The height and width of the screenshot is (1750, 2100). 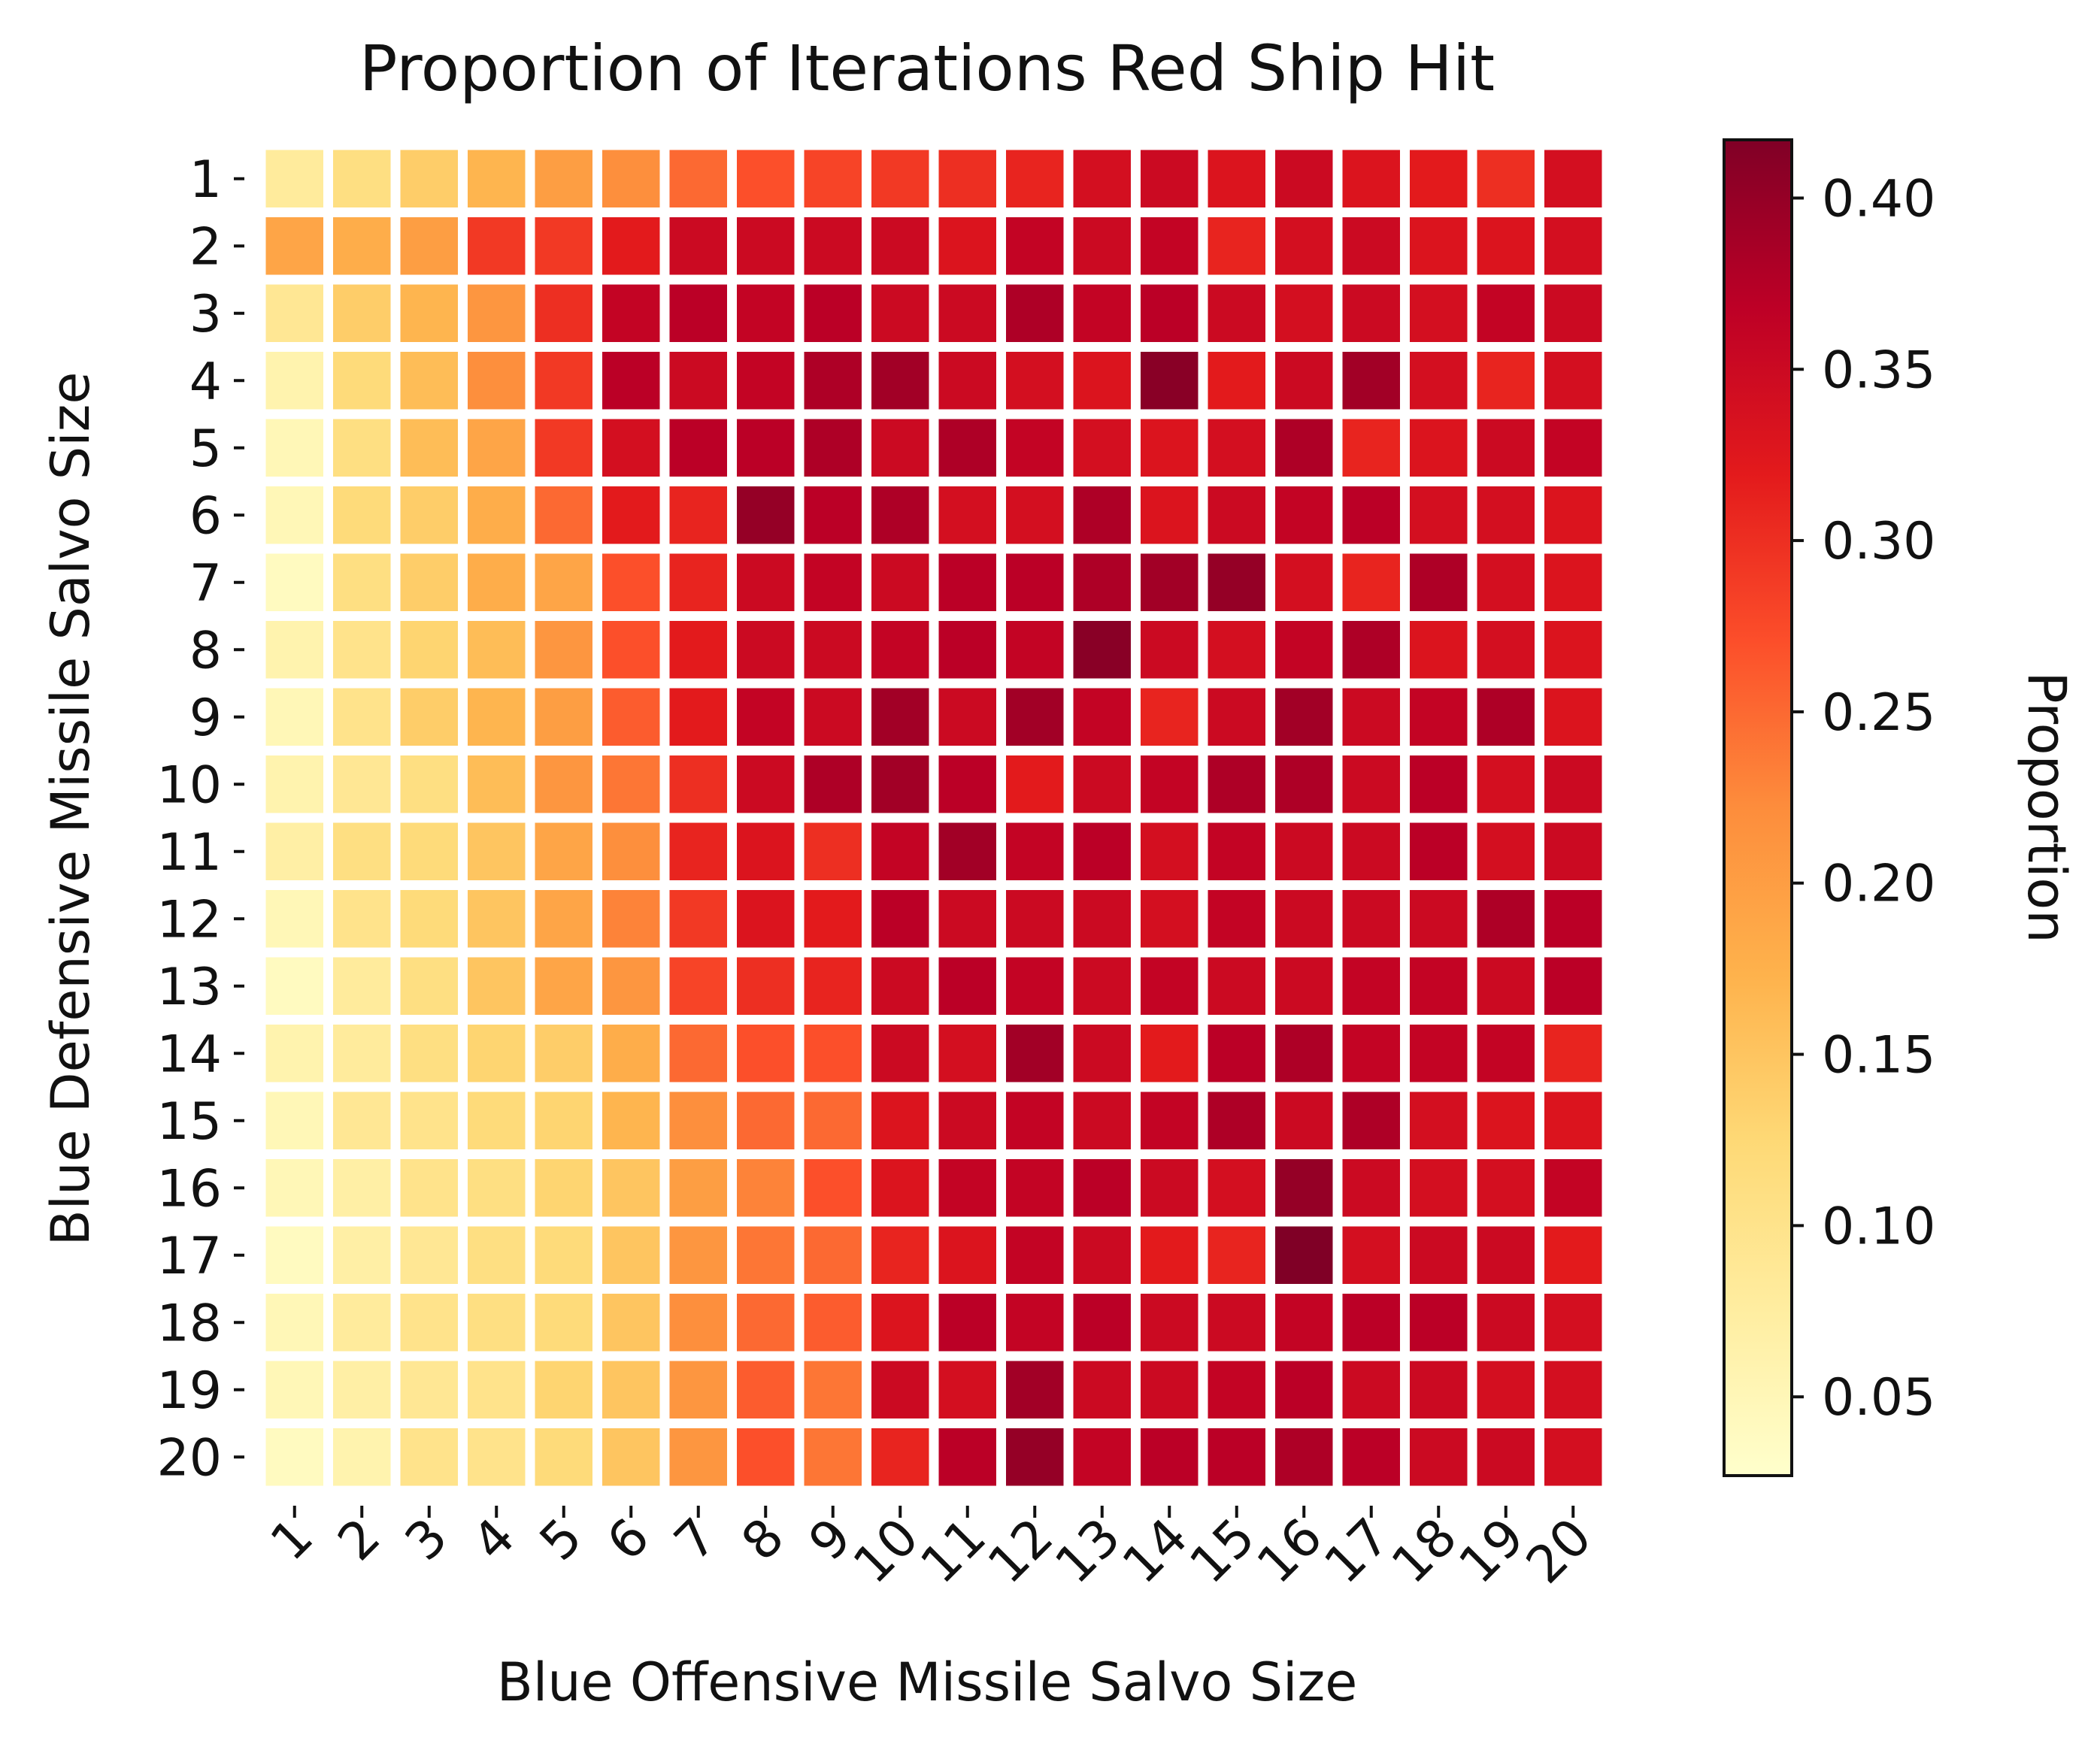 What do you see at coordinates (1863, 798) in the screenshot?
I see `colorbar-ticks: 0.05 0.10 0.15 0.20 0.25 0.30 0.35 0.40` at bounding box center [1863, 798].